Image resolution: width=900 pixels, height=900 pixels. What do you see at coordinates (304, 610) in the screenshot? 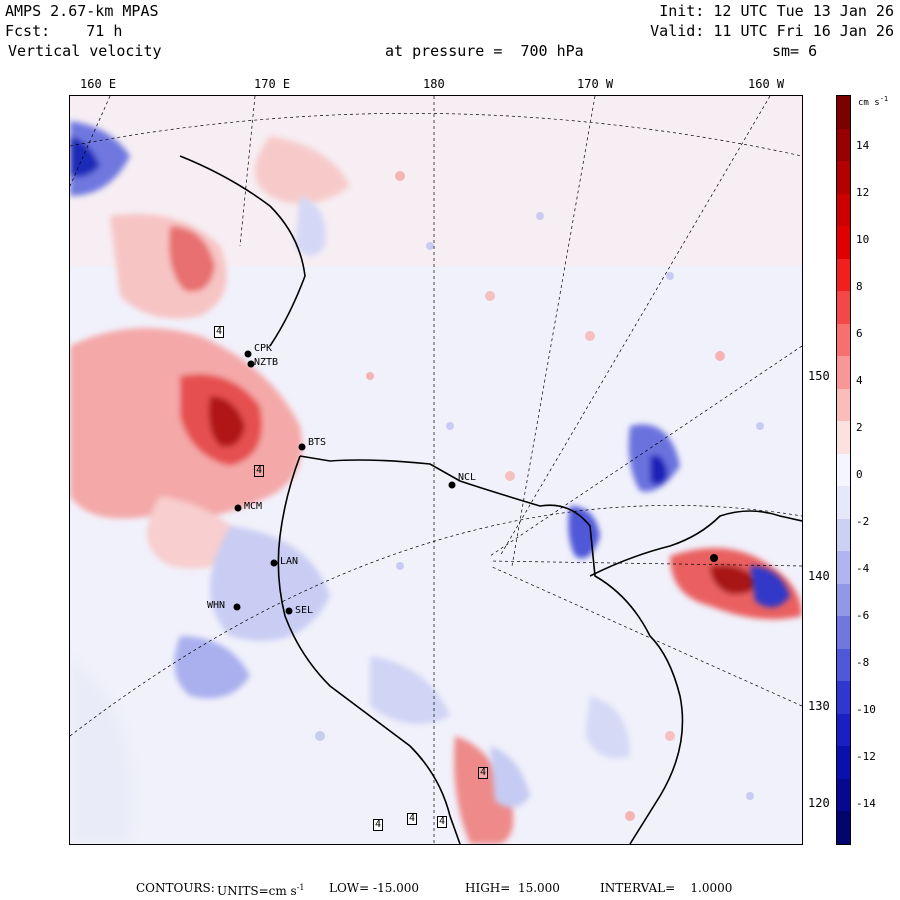
I see `station-sel: SEL` at bounding box center [304, 610].